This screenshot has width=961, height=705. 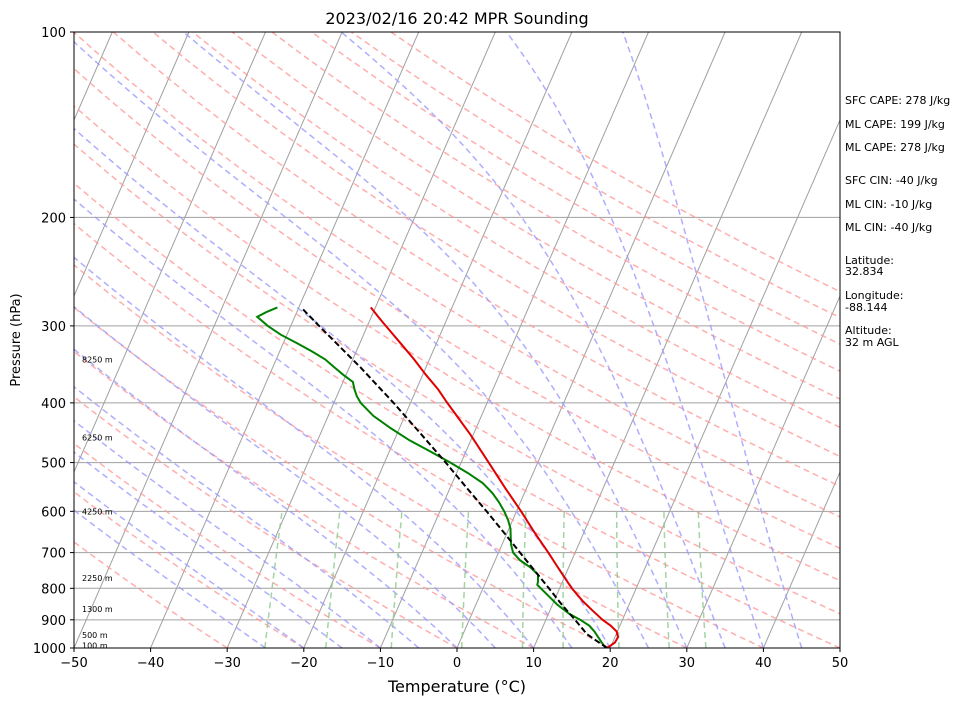 What do you see at coordinates (303, 663) in the screenshot?
I see `x-tick-label: −20` at bounding box center [303, 663].